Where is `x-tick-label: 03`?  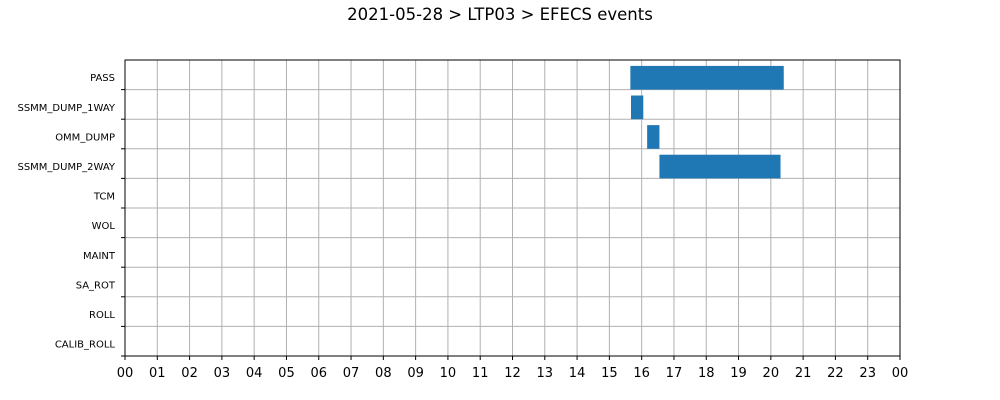 x-tick-label: 03 is located at coordinates (222, 373).